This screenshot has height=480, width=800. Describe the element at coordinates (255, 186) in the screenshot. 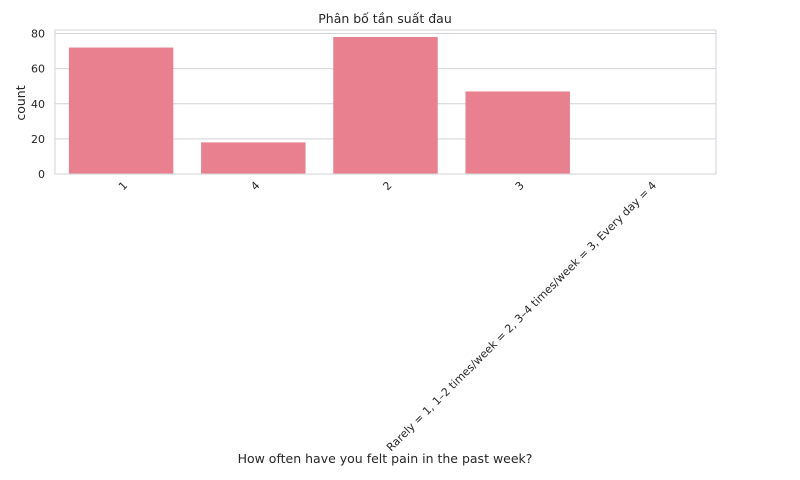

I see `x-tick-label: 4` at that location.